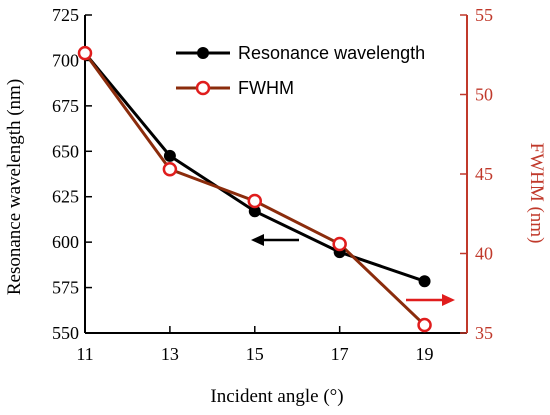  What do you see at coordinates (65, 151) in the screenshot?
I see `left-tick-label: 650` at bounding box center [65, 151].